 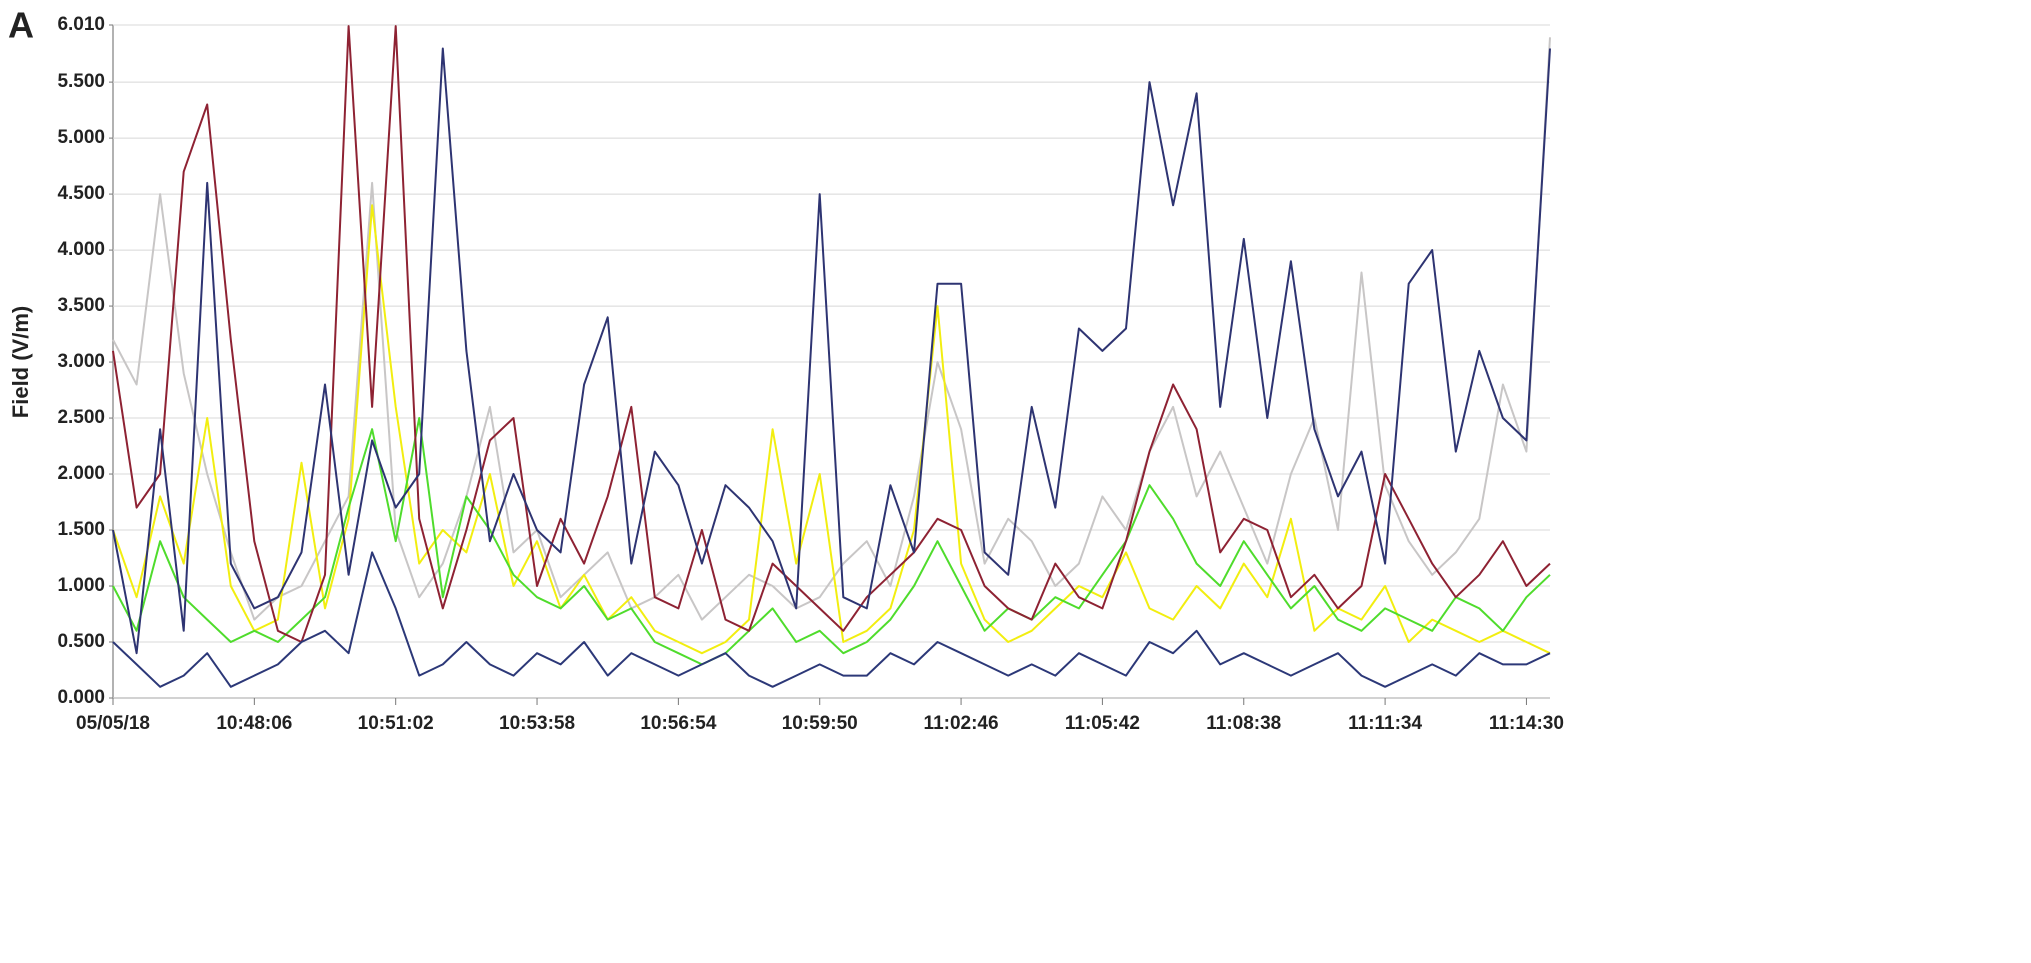 What do you see at coordinates (113, 723) in the screenshot?
I see `x-tick-label: 05/05/18` at bounding box center [113, 723].